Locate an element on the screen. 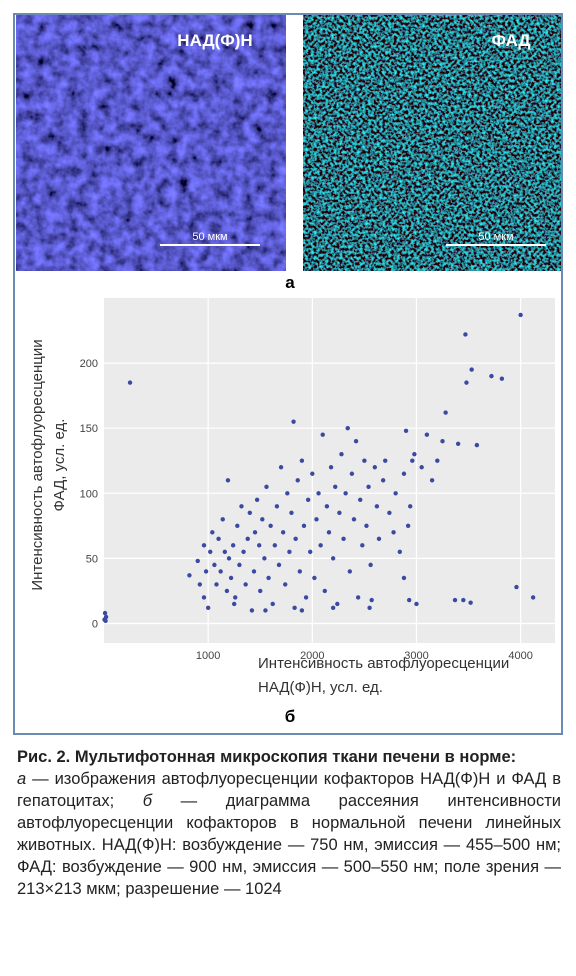 The width and height of the screenshot is (576, 976). y-label: ФАД, усл. ед. is located at coordinates (59, 465).